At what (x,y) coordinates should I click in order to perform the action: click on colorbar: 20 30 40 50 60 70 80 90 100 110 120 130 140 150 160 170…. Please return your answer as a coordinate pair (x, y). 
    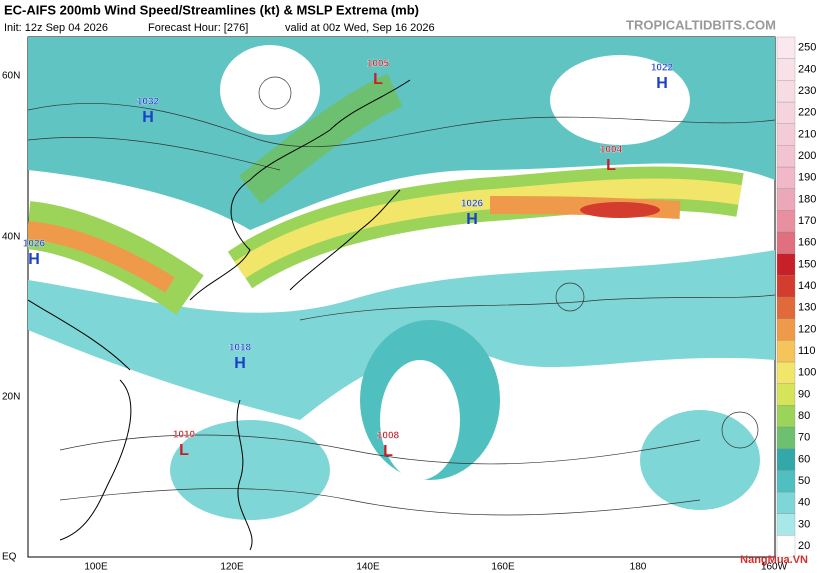
    Looking at the image, I should click on (796, 297).